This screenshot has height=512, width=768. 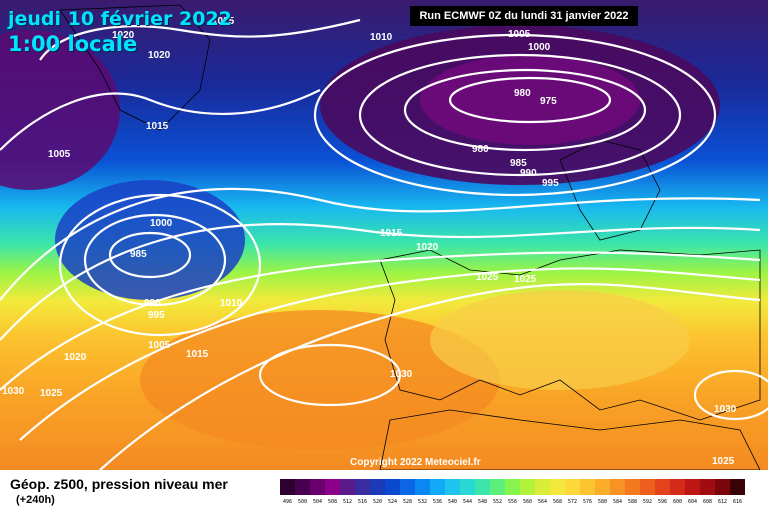 What do you see at coordinates (557, 502) in the screenshot?
I see `scale-tick-label: 568` at bounding box center [557, 502].